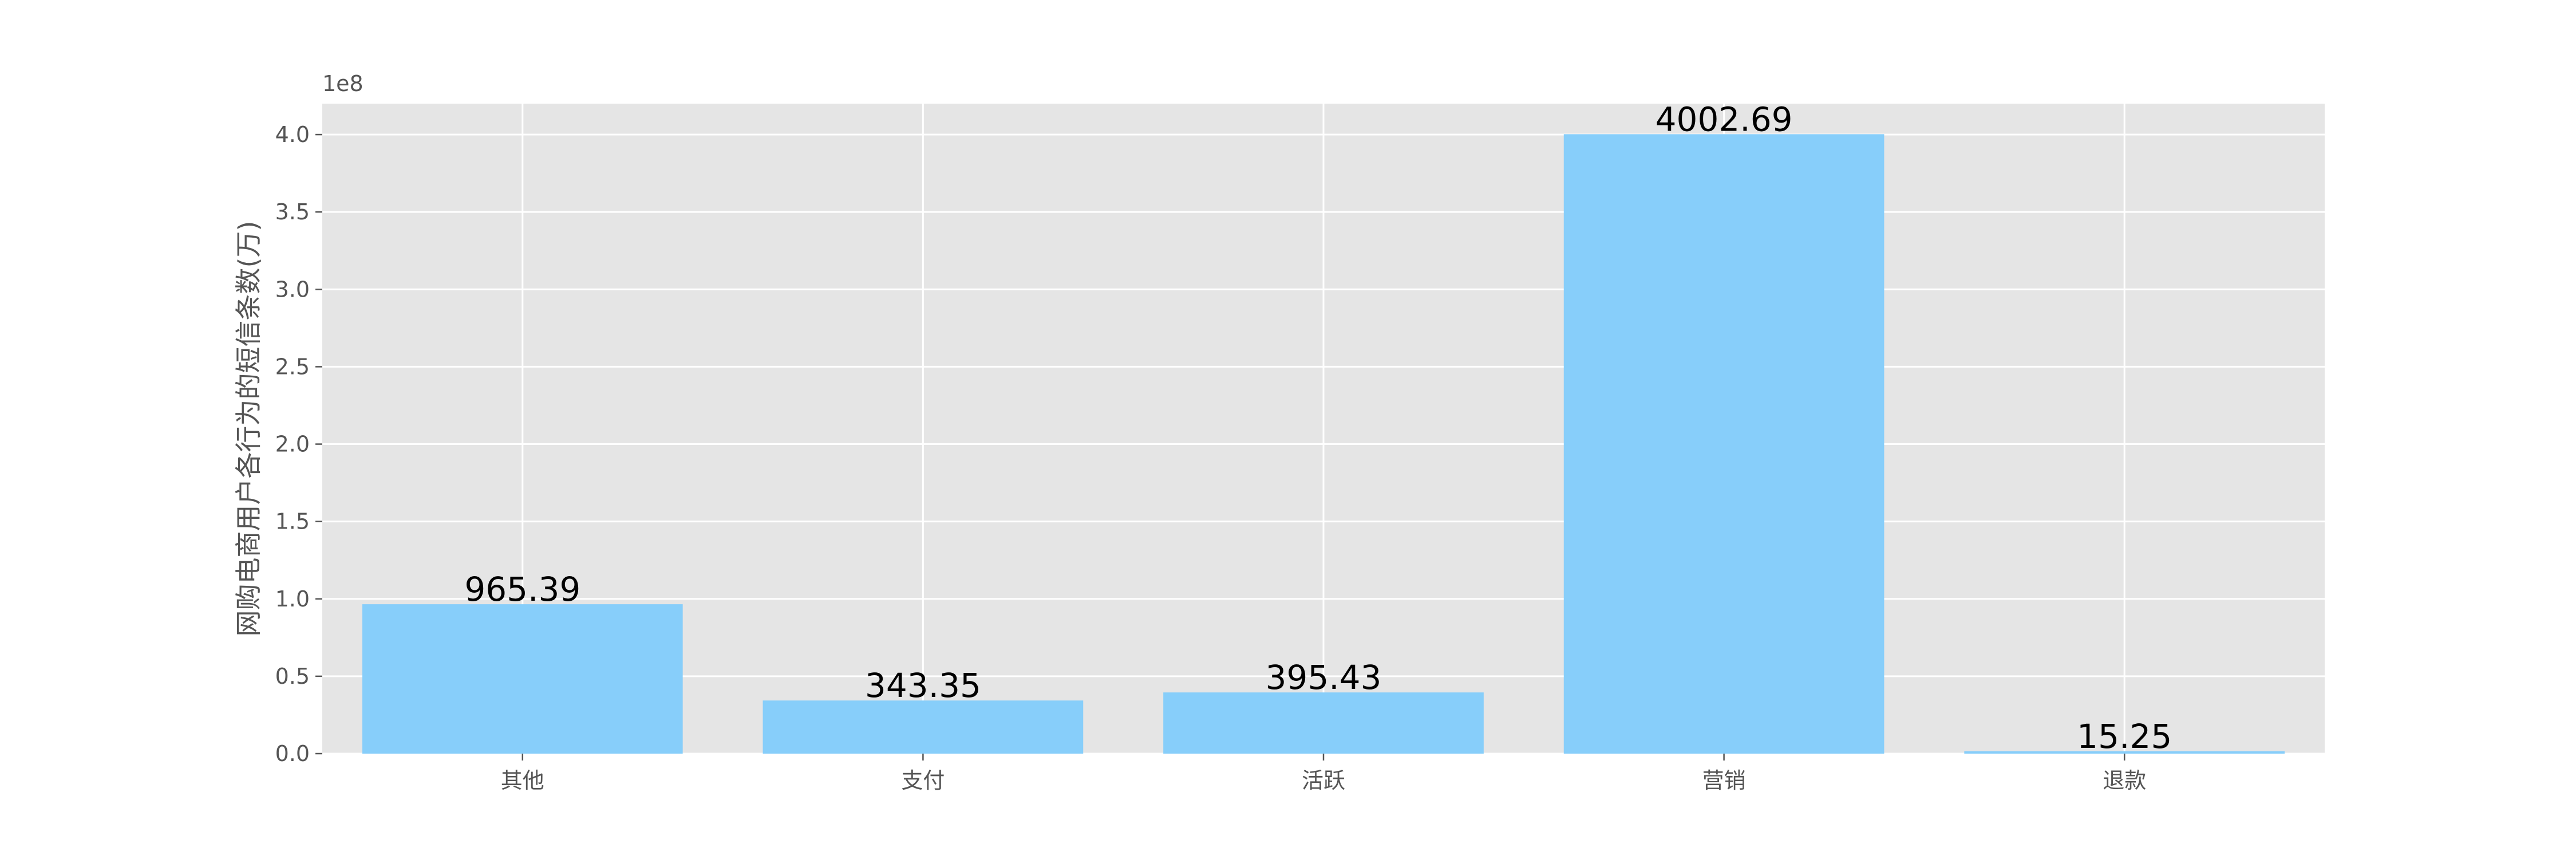  I want to click on x-tick-label: 其他, so click(522, 780).